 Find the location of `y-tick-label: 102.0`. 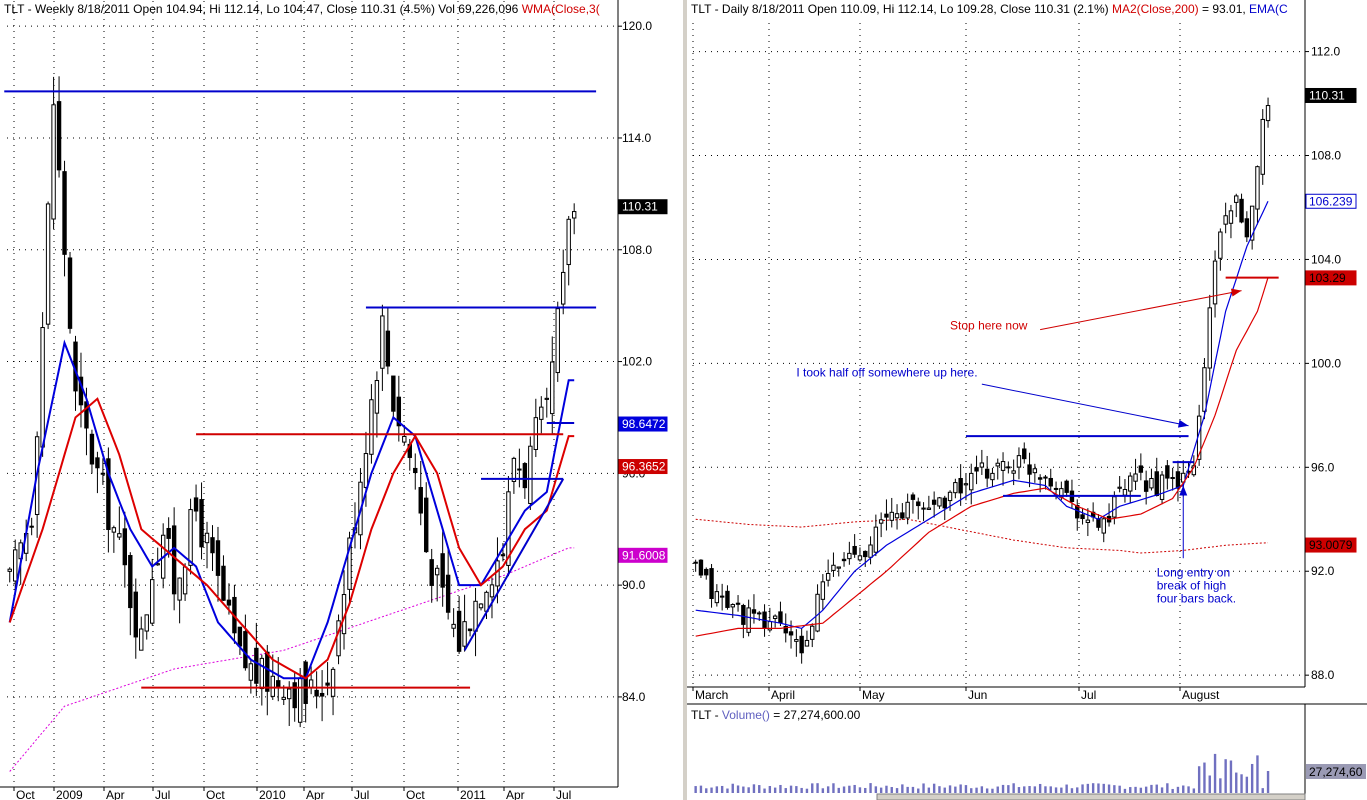

y-tick-label: 102.0 is located at coordinates (637, 362).